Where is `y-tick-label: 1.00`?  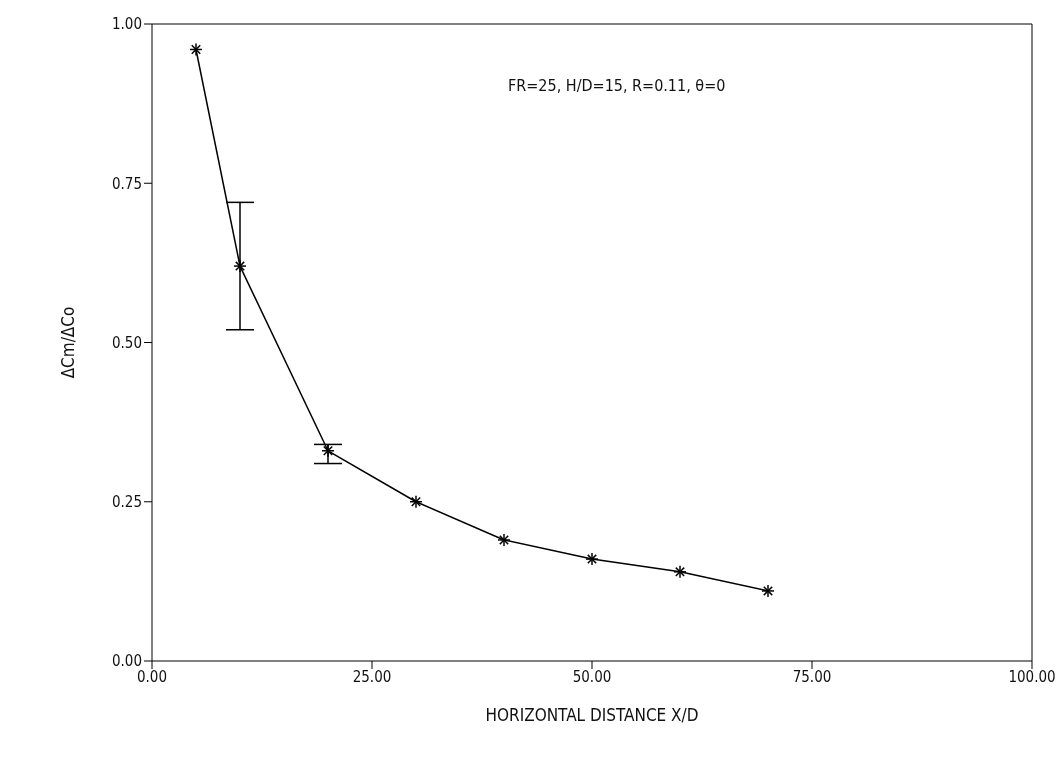 y-tick-label: 1.00 is located at coordinates (126, 24).